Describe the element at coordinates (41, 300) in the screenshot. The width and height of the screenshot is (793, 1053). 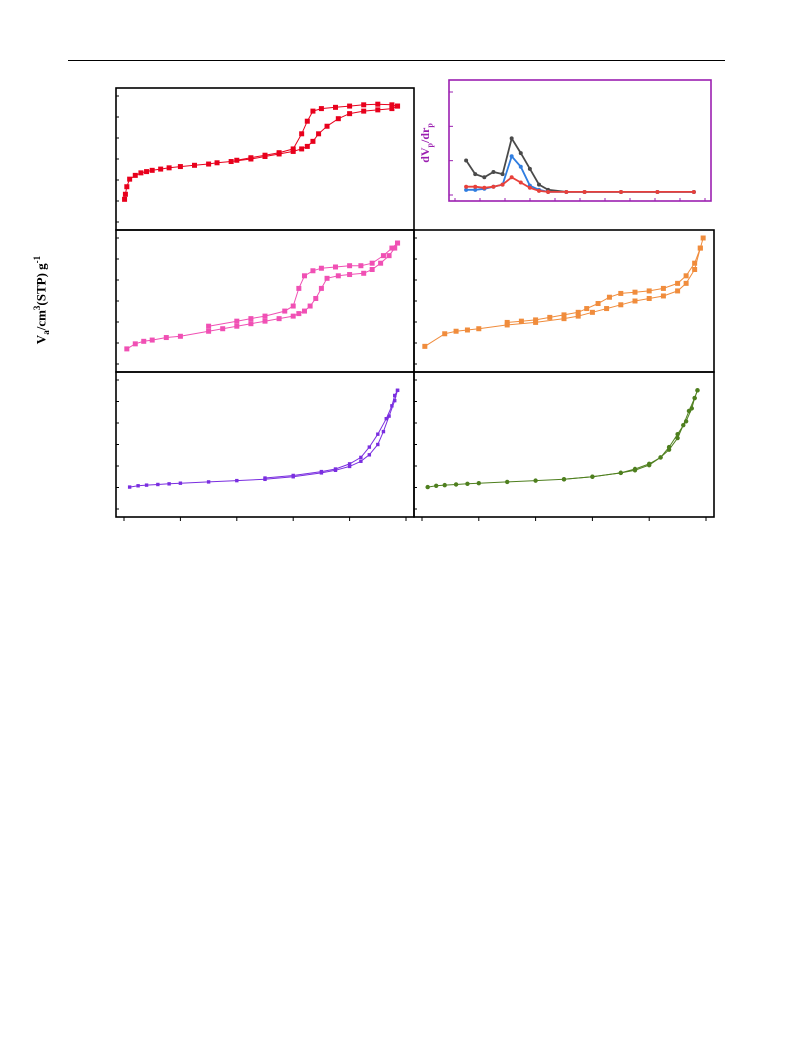
I see `y-axis-label: Va/cm3(STP) g-1` at that location.